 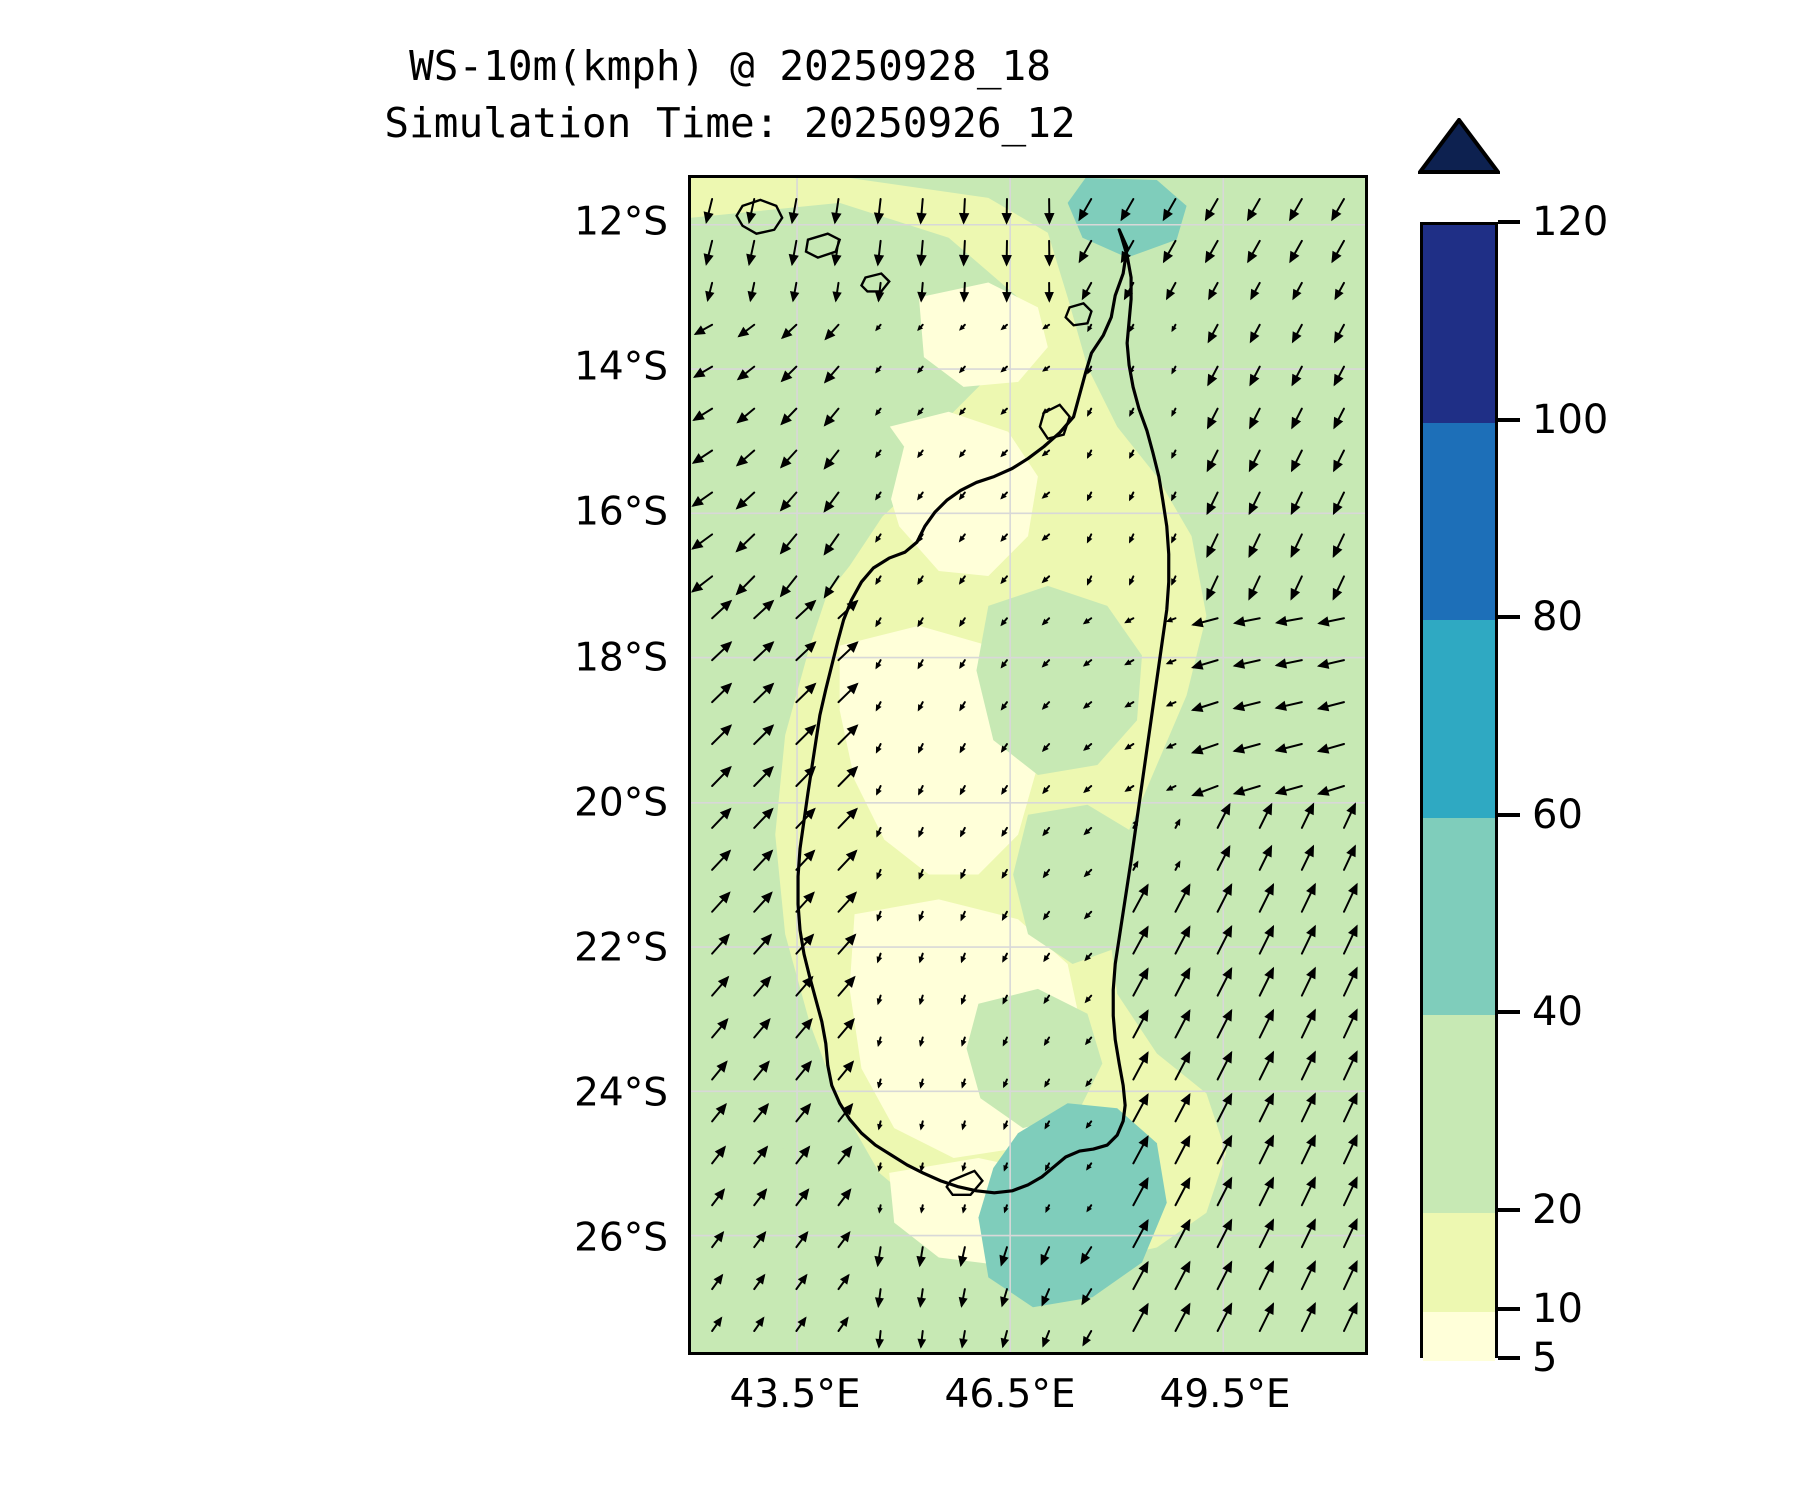 I want to click on lat-tick-label: 18°S, so click(x=621, y=658).